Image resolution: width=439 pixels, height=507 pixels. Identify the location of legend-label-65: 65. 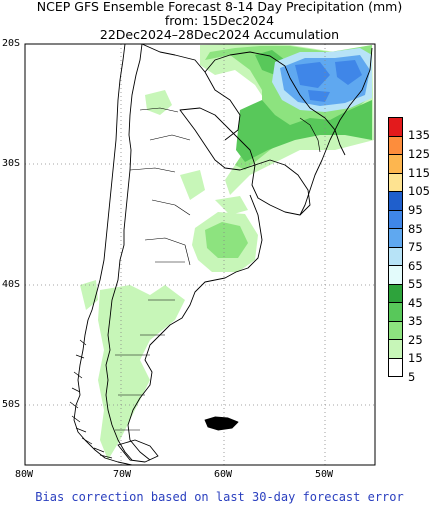
(415, 266).